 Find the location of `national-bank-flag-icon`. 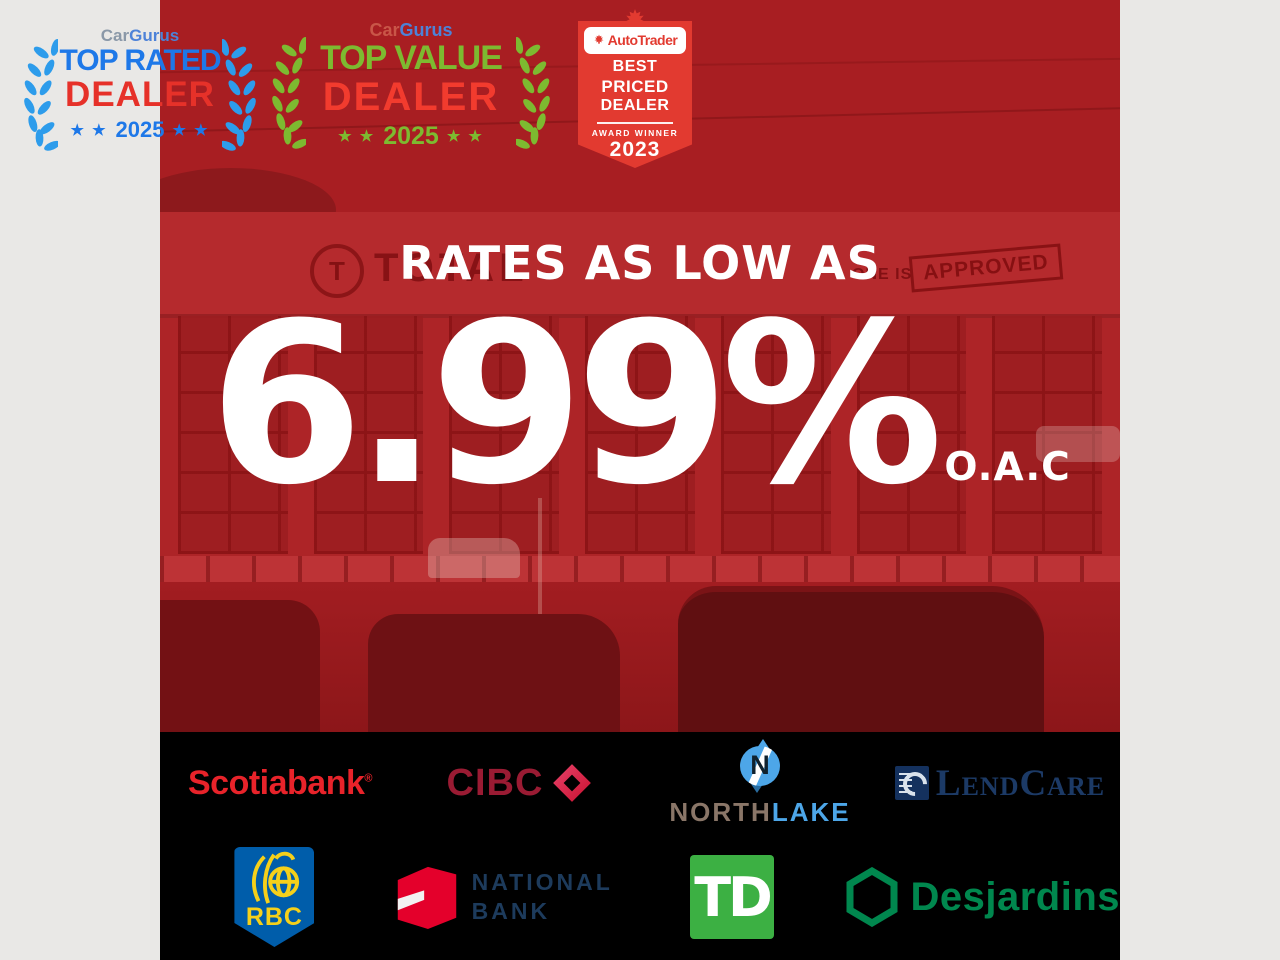

national-bank-flag-icon is located at coordinates (426, 898).